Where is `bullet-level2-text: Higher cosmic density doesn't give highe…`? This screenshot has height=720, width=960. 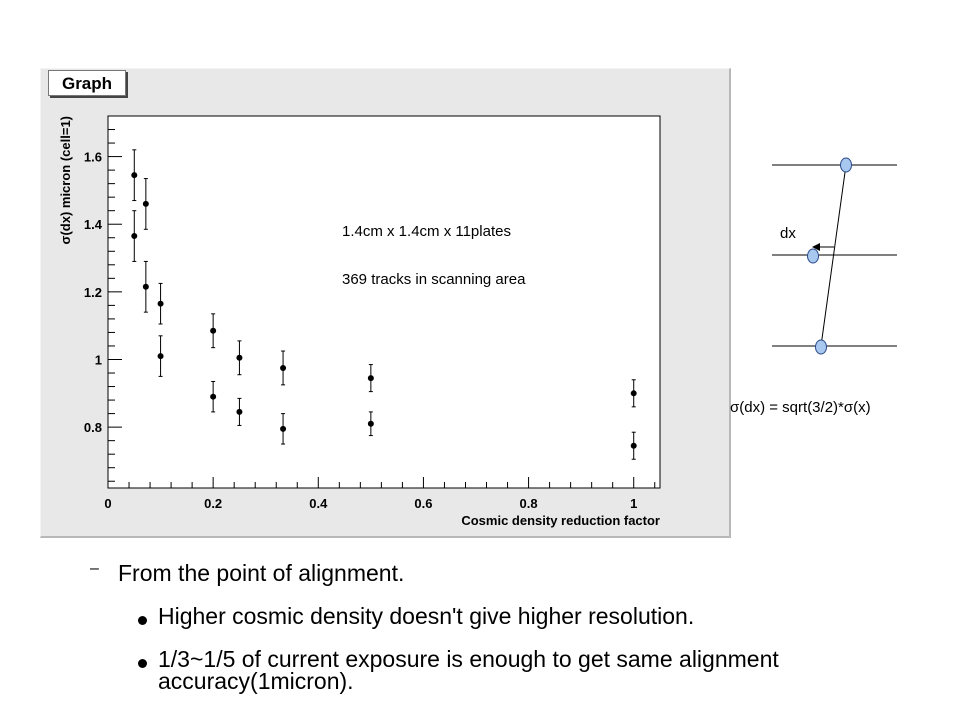
bullet-level2-text: Higher cosmic density doesn't give highe… is located at coordinates (426, 616).